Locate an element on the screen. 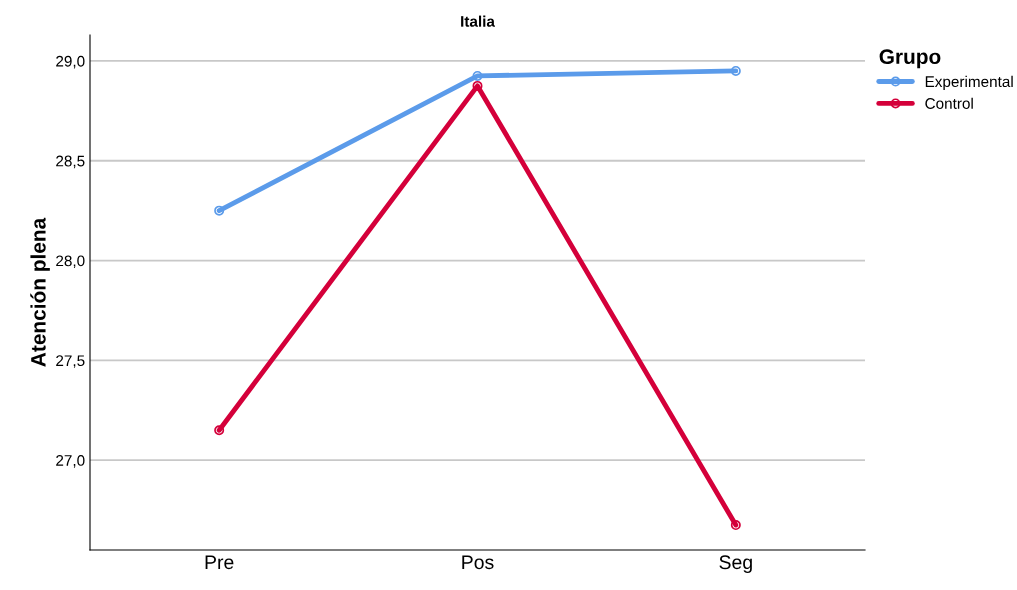 The height and width of the screenshot is (590, 1017). y-axis-title: Atención plena is located at coordinates (40, 292).